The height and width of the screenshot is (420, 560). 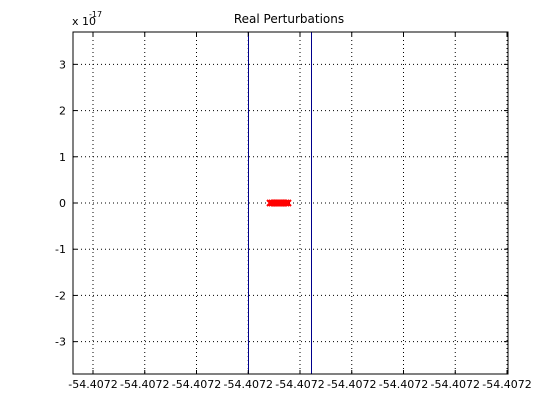 What do you see at coordinates (62, 64) in the screenshot?
I see `y-tick-label: 3` at bounding box center [62, 64].